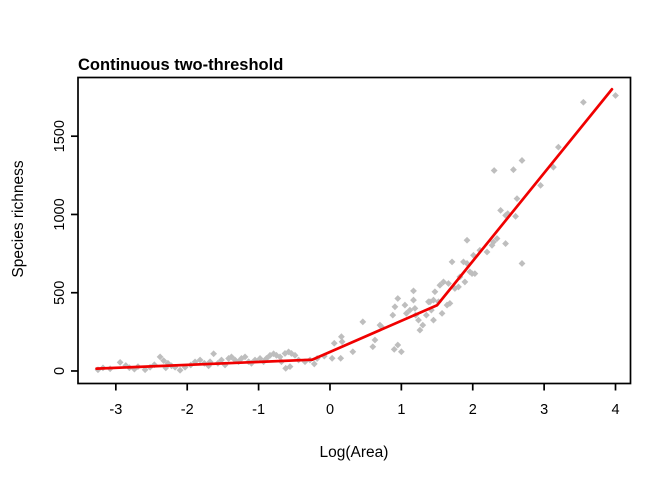 The image size is (672, 480). I want to click on y-tick-label: 1500, so click(60, 136).